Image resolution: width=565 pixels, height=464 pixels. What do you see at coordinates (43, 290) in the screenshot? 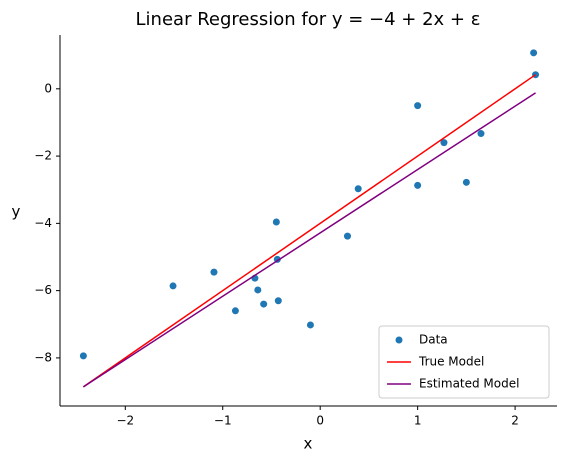
I see `y-tick-label: −6` at bounding box center [43, 290].